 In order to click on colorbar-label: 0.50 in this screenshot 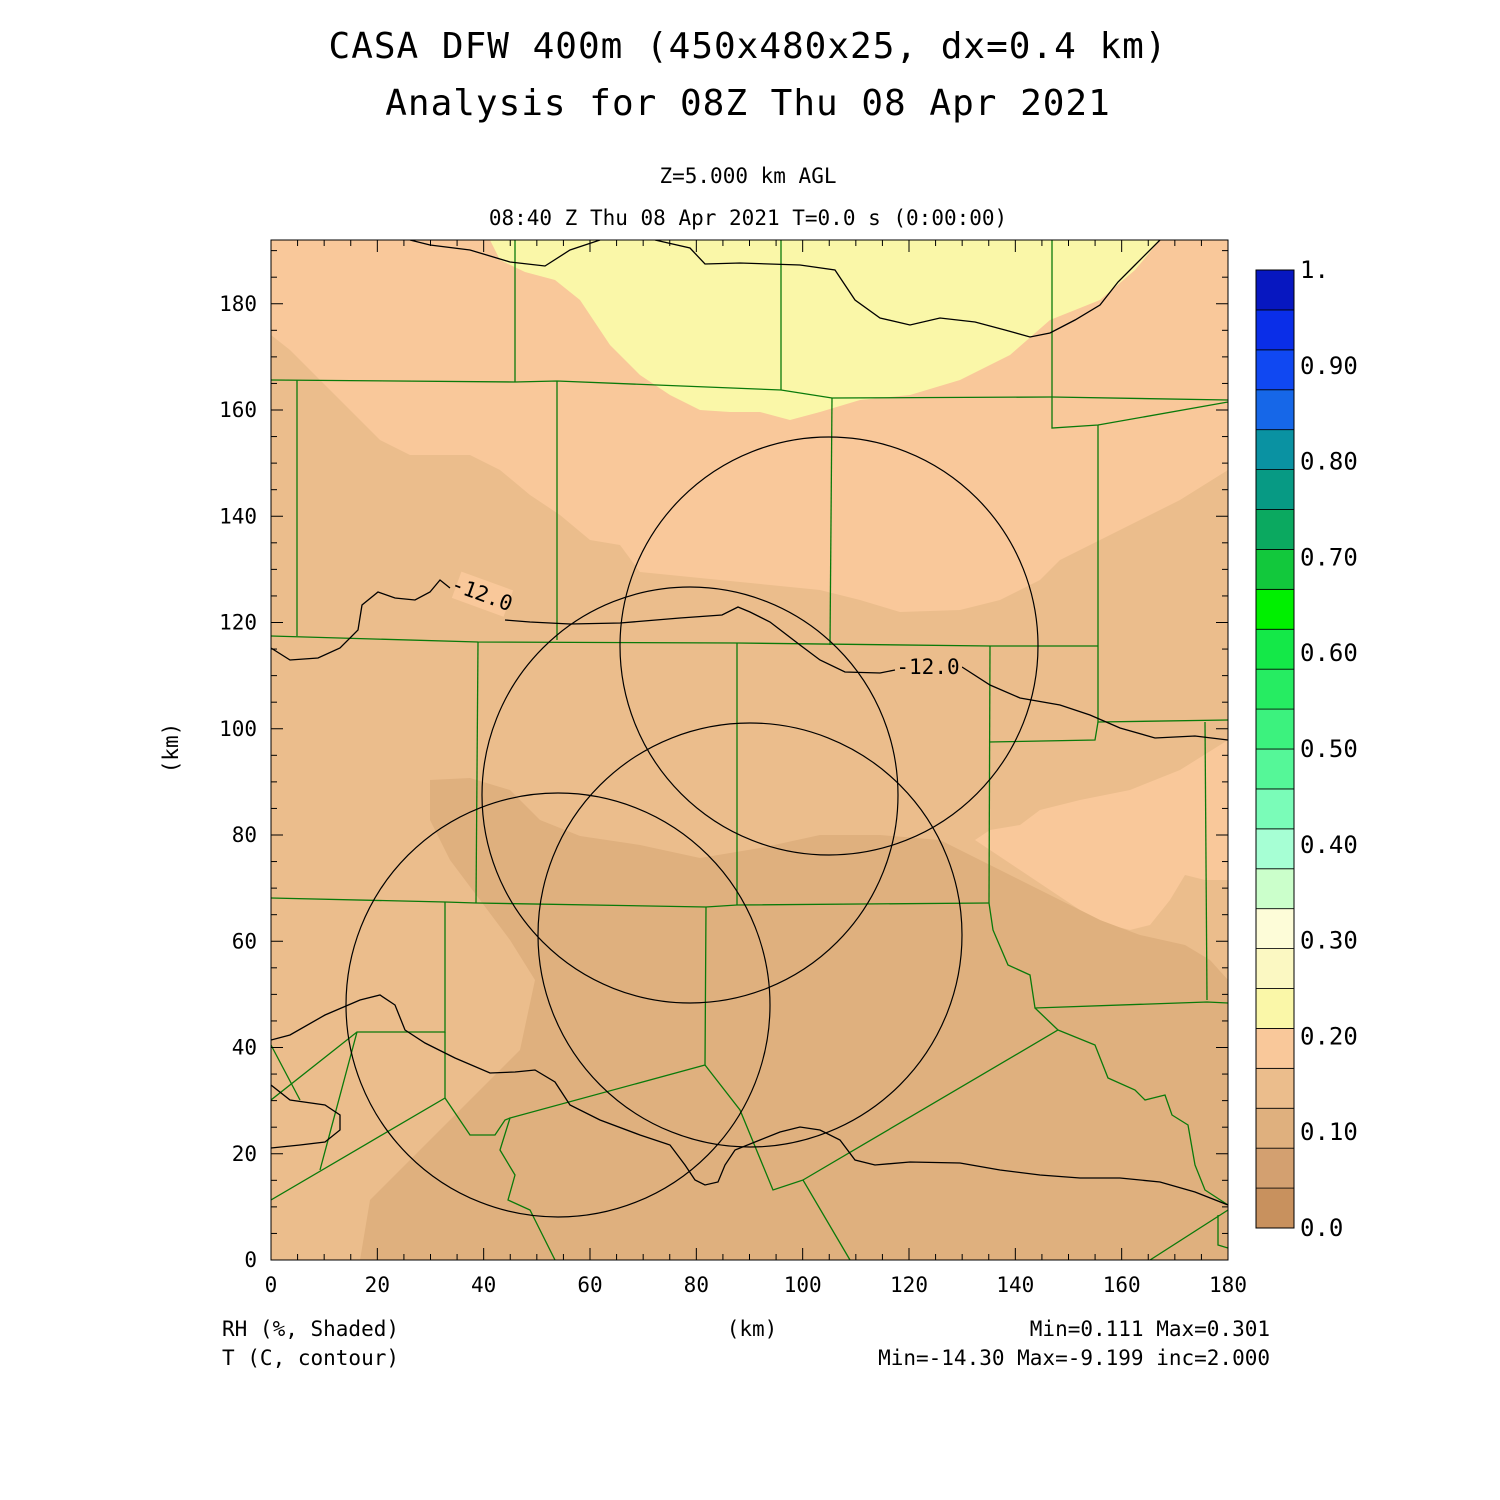, I will do `click(1329, 749)`.